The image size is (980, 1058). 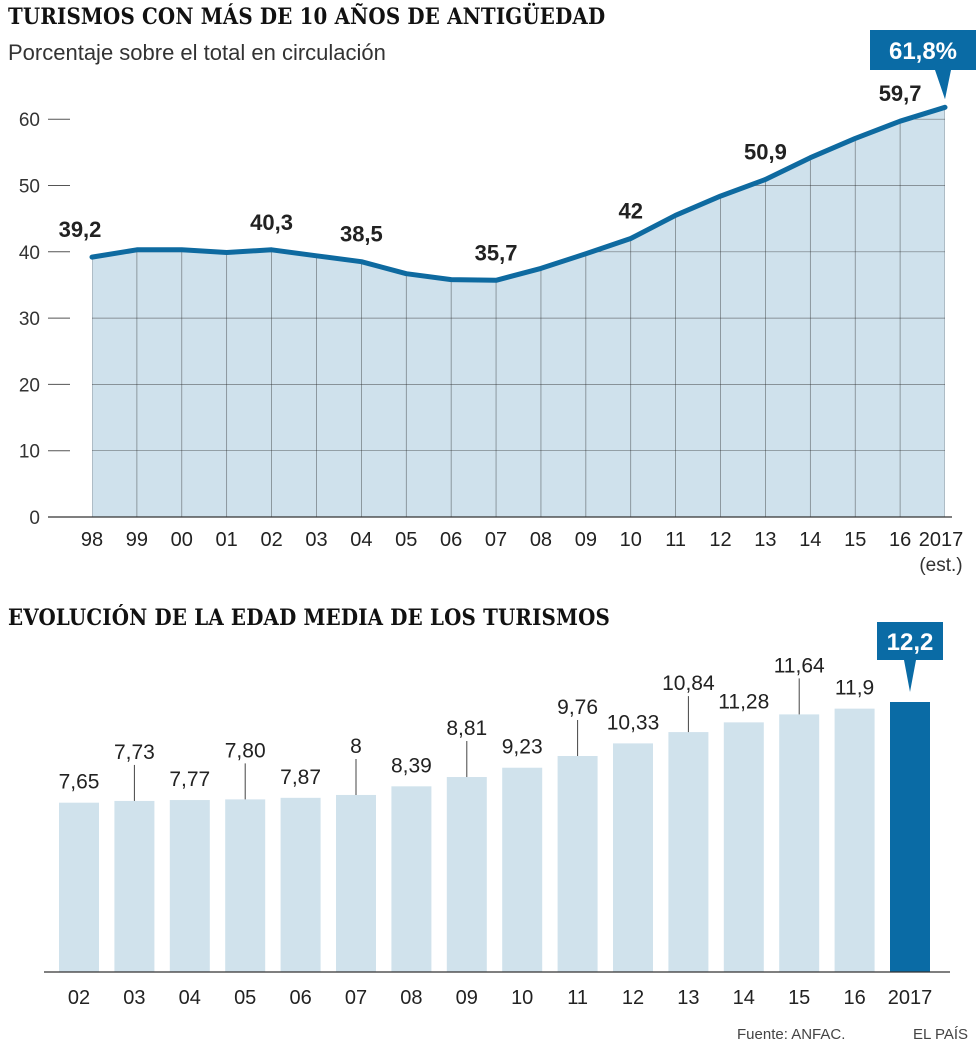 What do you see at coordinates (411, 765) in the screenshot?
I see `chart2-value-label: 8,39` at bounding box center [411, 765].